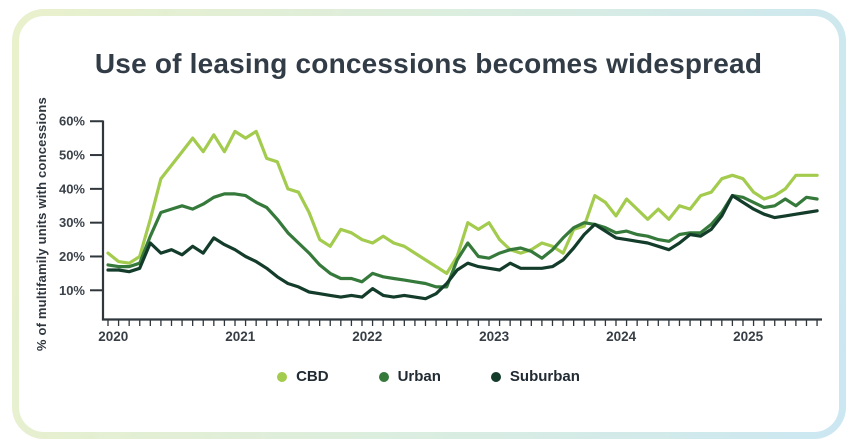  What do you see at coordinates (72, 155) in the screenshot?
I see `svg-text: 50%` at bounding box center [72, 155].